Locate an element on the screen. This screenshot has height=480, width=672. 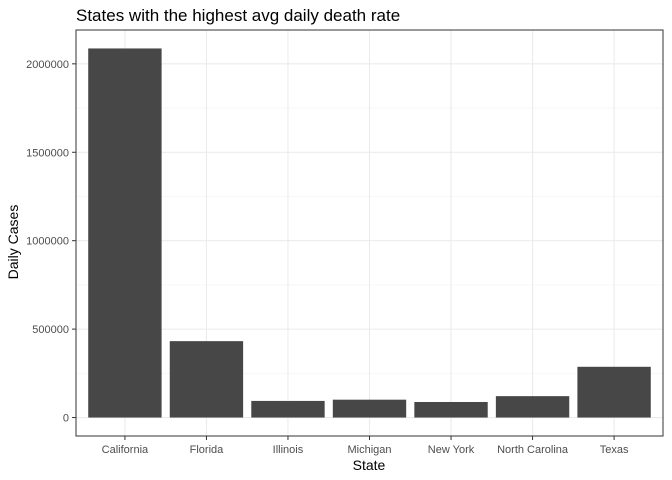
y-tick-label: 0 is located at coordinates (66, 419).